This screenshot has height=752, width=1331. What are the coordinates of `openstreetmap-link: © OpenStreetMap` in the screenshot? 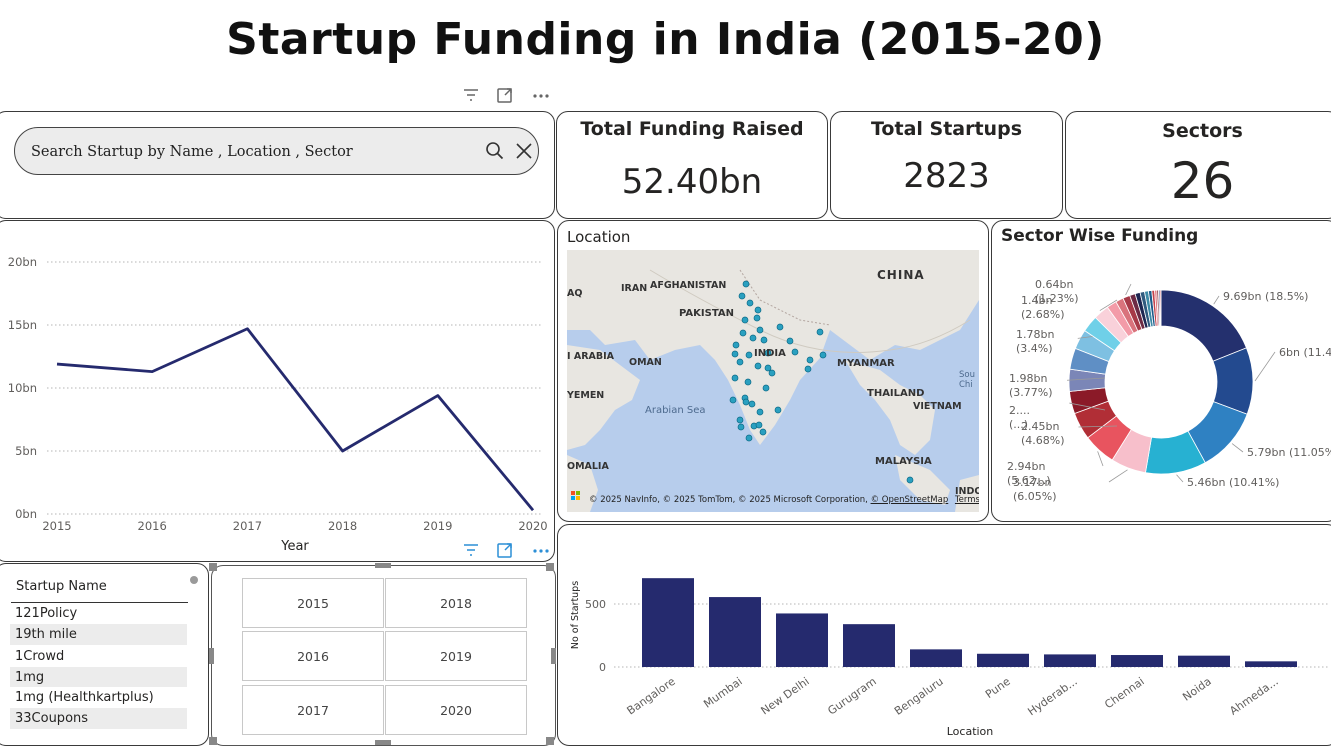 It's located at (909, 500).